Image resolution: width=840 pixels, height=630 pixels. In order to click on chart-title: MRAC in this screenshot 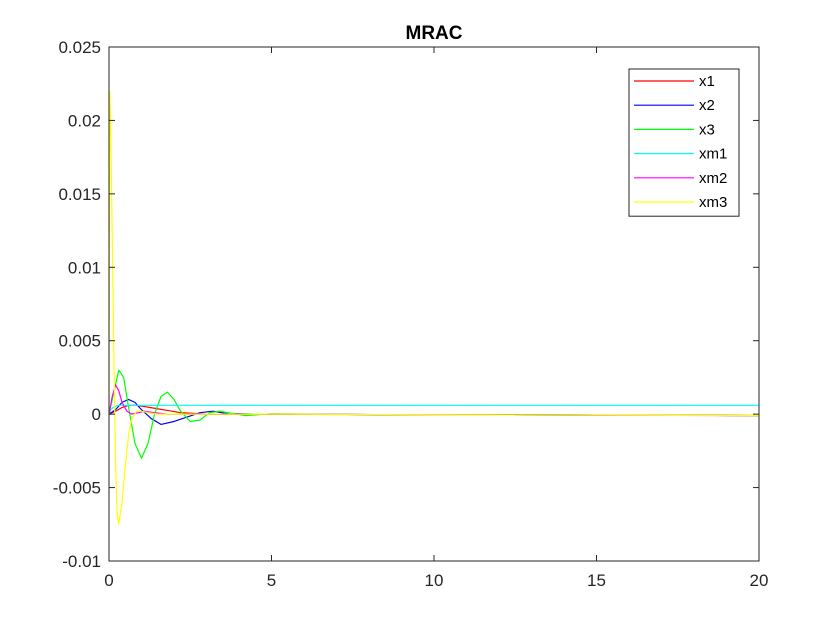, I will do `click(434, 33)`.